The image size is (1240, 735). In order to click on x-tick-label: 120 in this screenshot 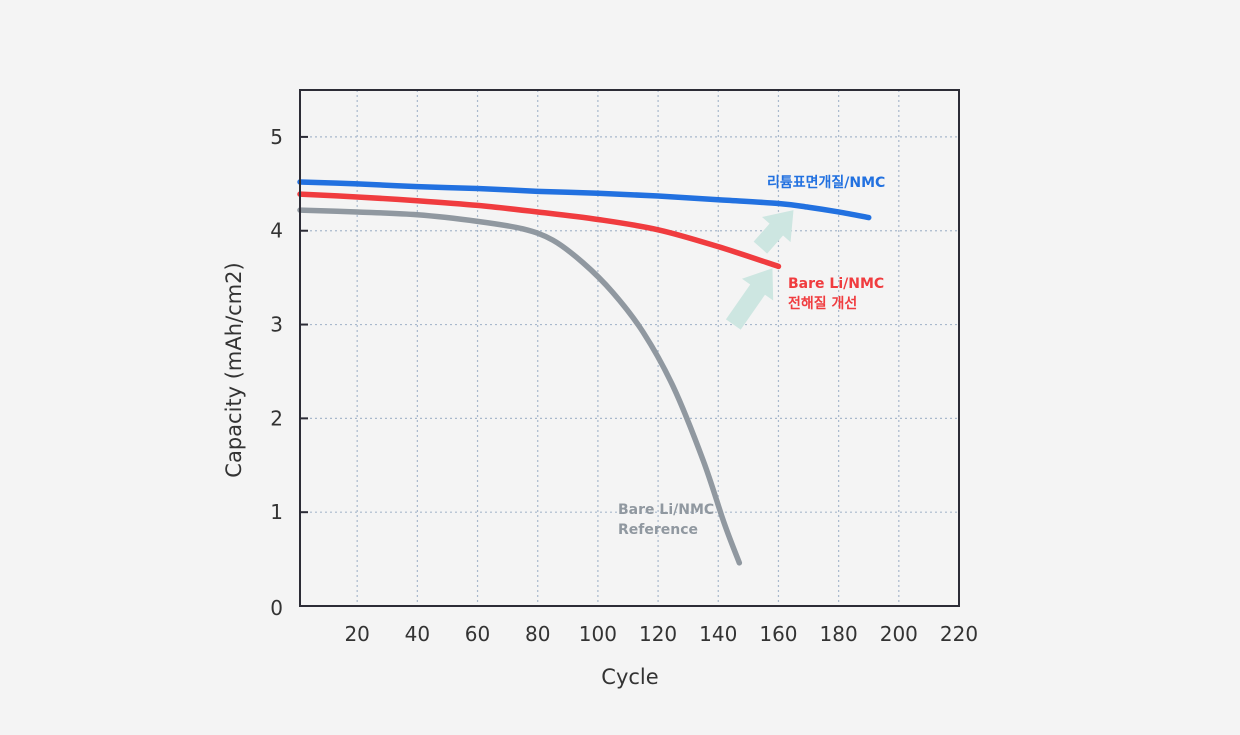, I will do `click(658, 634)`.